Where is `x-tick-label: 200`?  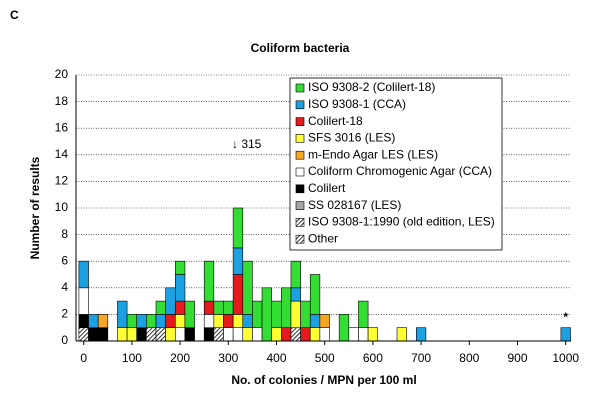 x-tick-label: 200 is located at coordinates (180, 358).